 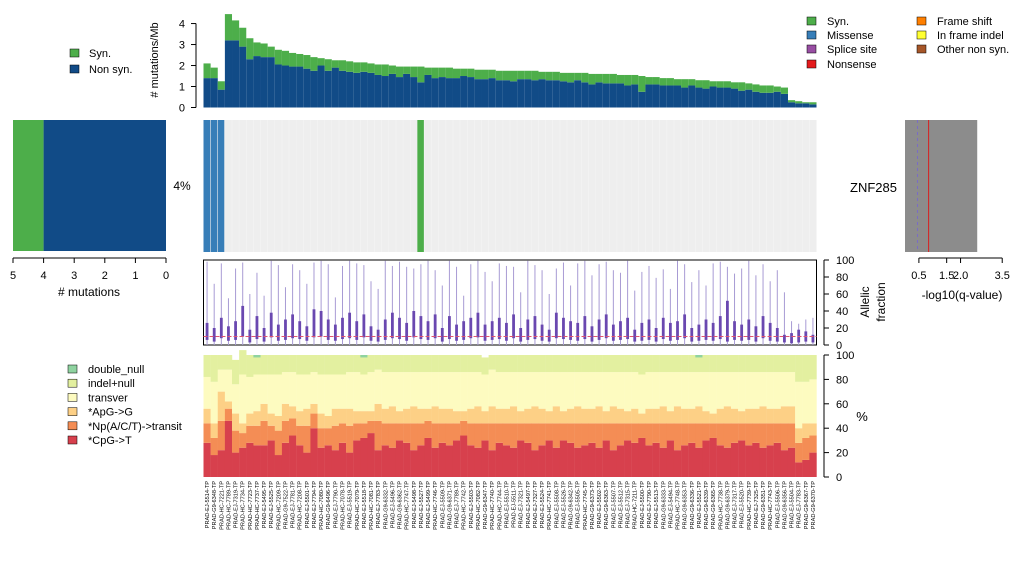 What do you see at coordinates (785, 505) in the screenshot?
I see `sample-label: PRAD-G9-6356-TP` at bounding box center [785, 505].